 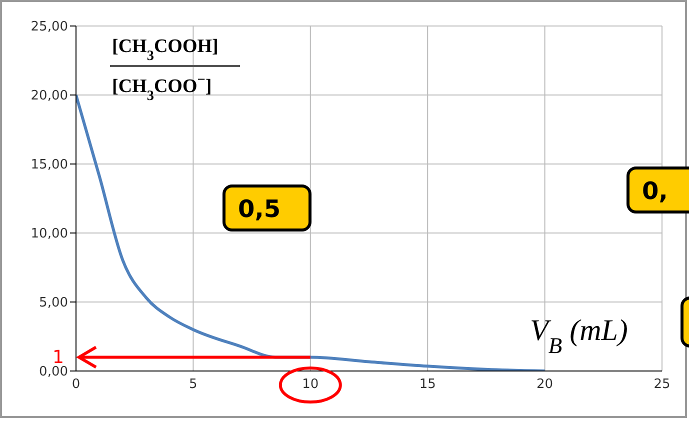 I want to click on annotation: 0,, so click(x=655, y=191).